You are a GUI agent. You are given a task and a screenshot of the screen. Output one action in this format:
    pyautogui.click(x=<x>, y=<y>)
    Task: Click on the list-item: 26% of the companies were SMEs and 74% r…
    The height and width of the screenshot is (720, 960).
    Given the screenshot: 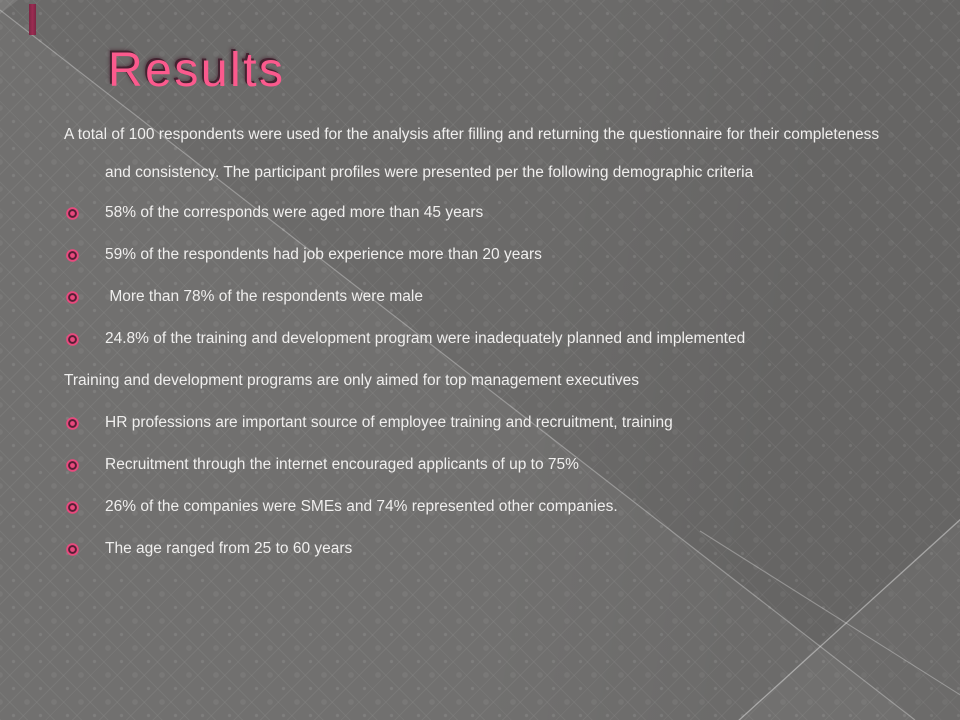 What is the action you would take?
    pyautogui.click(x=480, y=507)
    